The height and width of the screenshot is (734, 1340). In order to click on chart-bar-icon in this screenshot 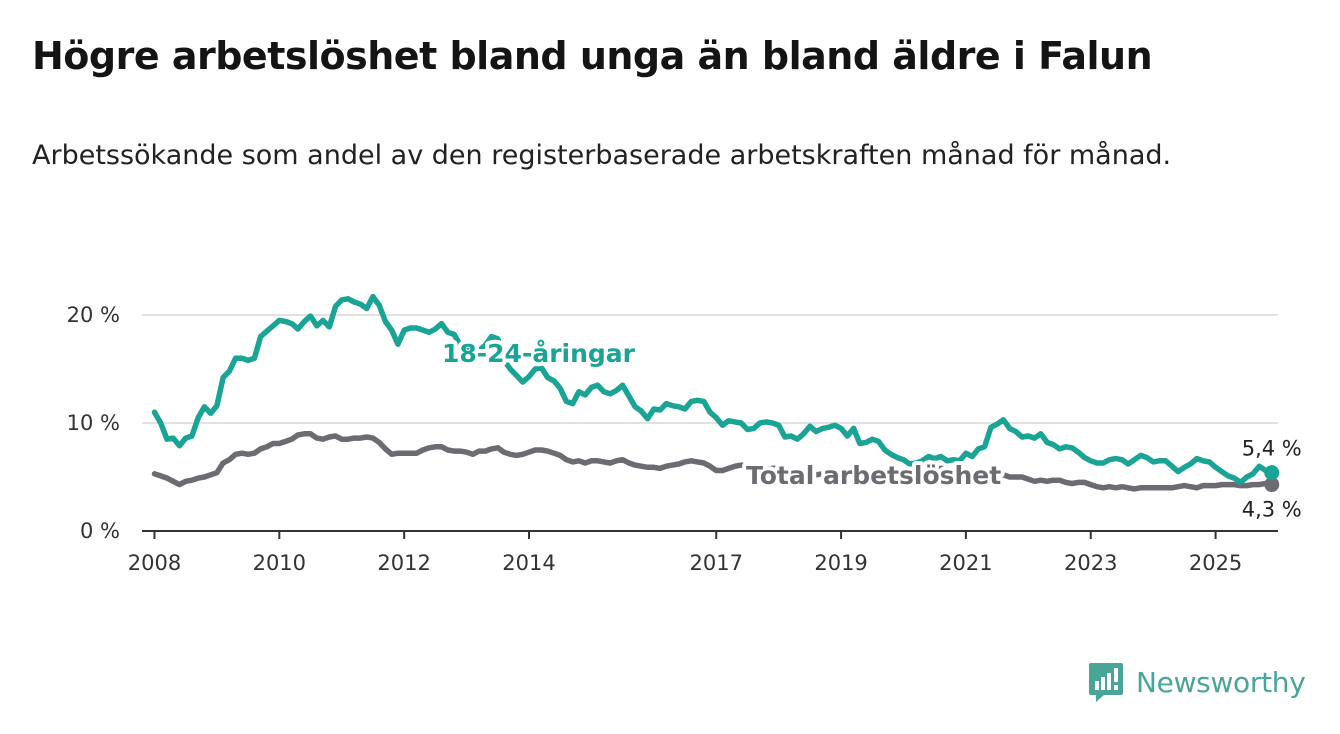, I will do `click(1106, 682)`.